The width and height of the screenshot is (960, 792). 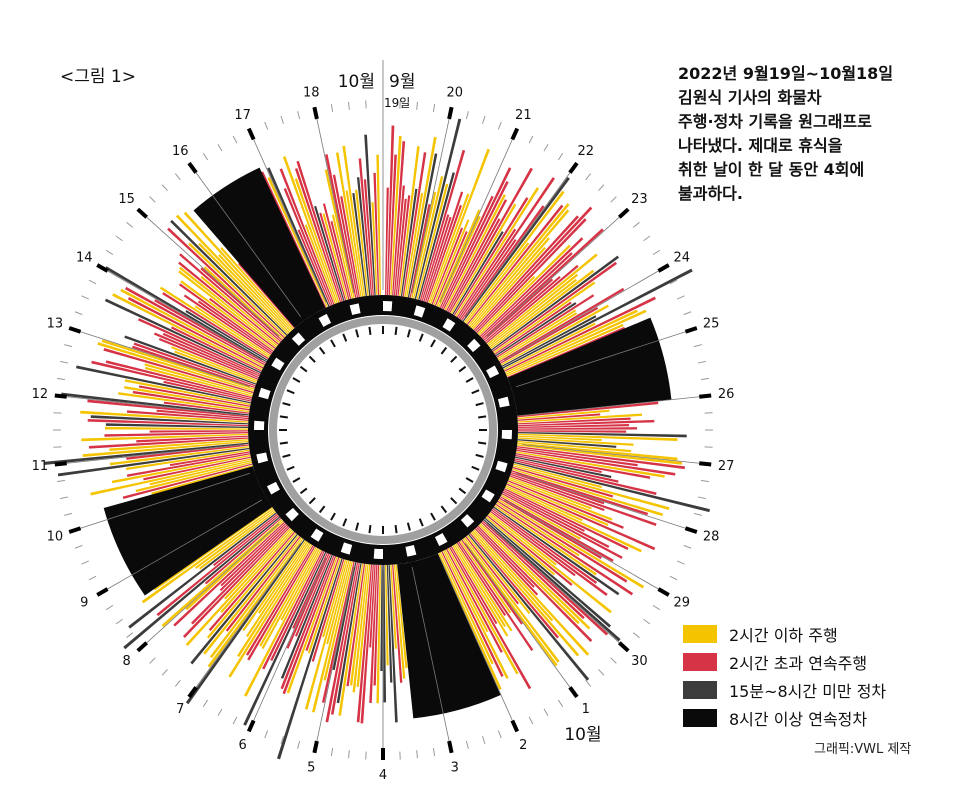 What do you see at coordinates (397, 103) in the screenshot?
I see `start-day-label: 19일` at bounding box center [397, 103].